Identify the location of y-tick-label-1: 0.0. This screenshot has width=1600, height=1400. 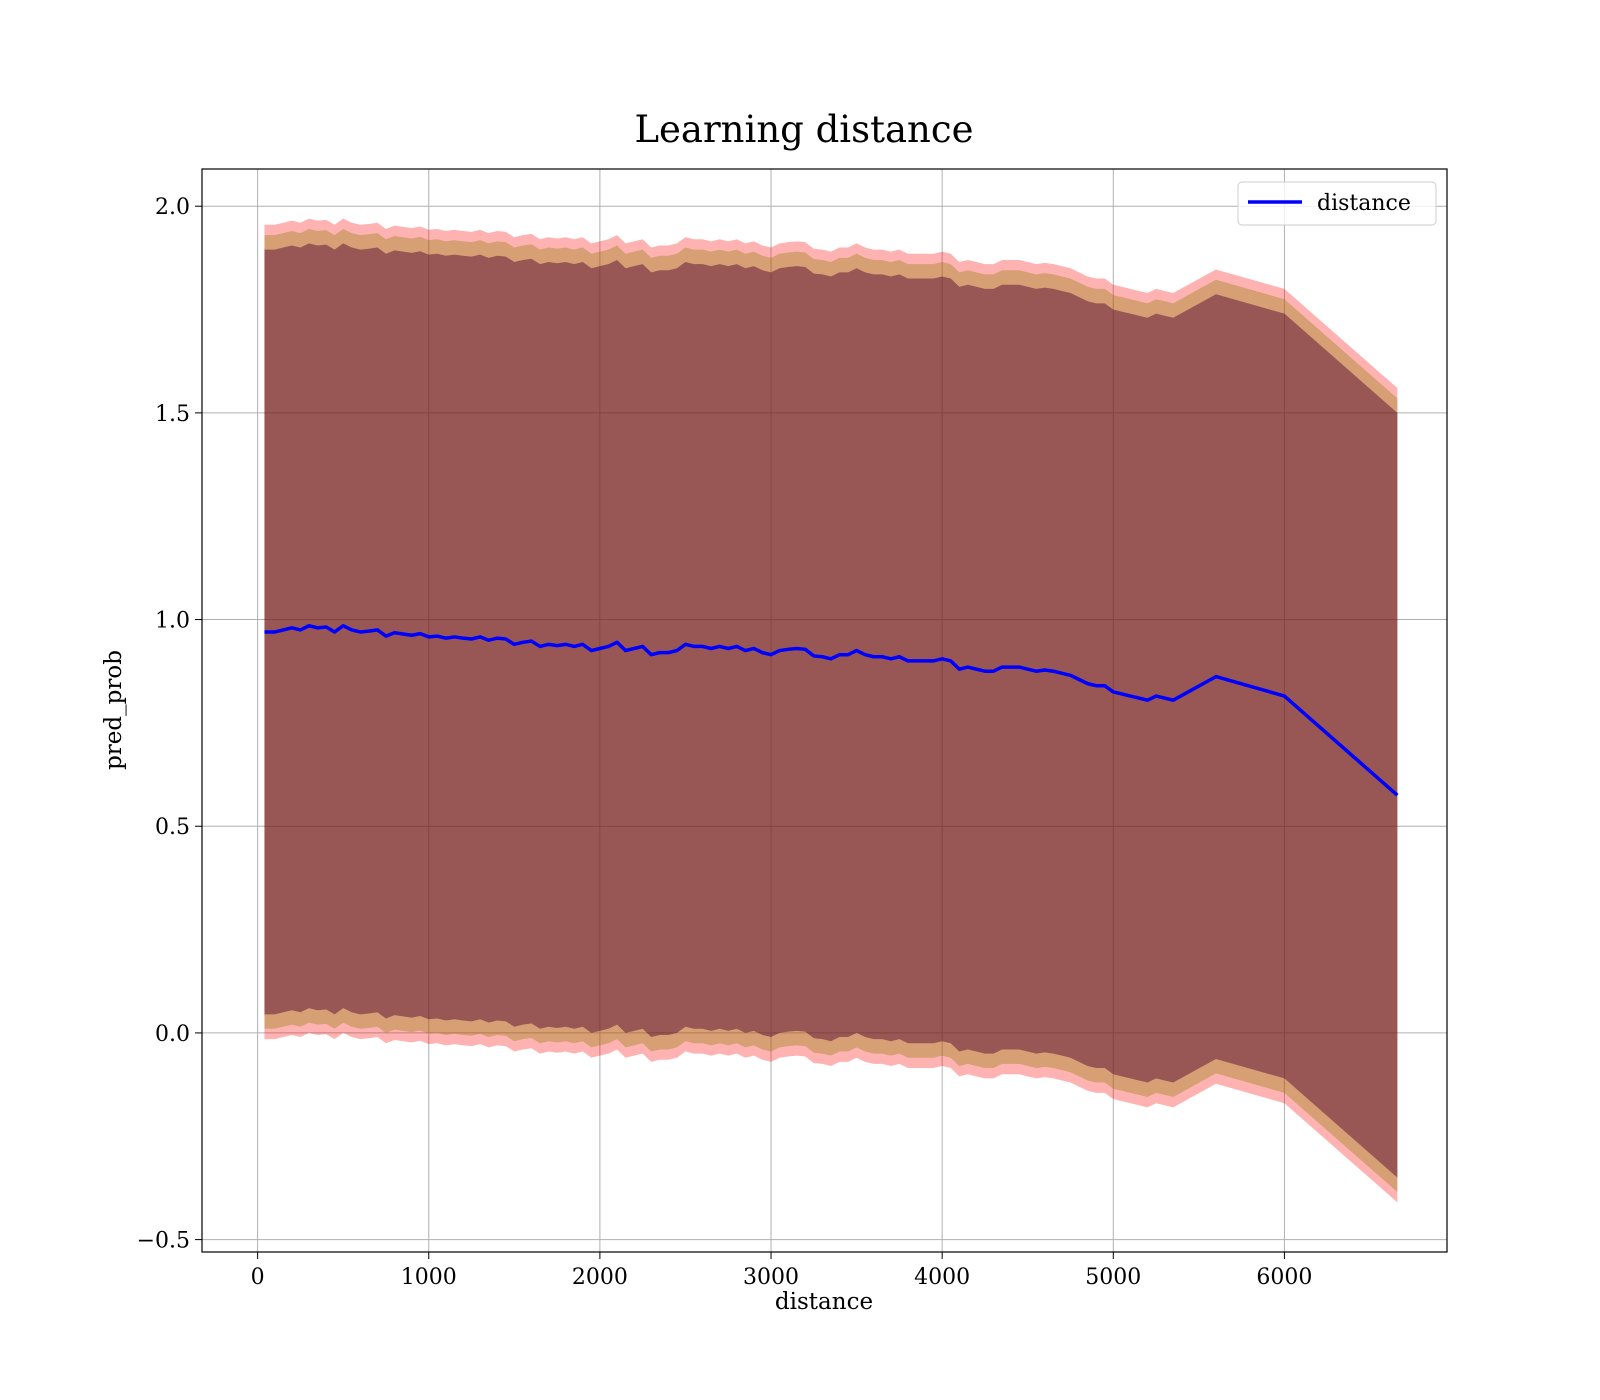
(172, 1034).